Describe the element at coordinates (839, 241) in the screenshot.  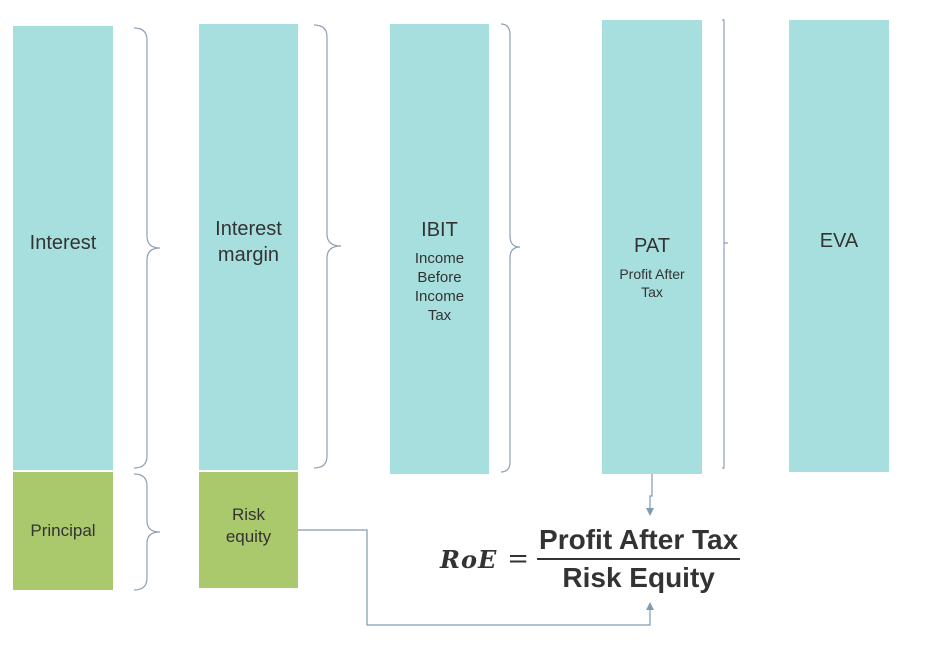
I see `eva-label: EVA` at that location.